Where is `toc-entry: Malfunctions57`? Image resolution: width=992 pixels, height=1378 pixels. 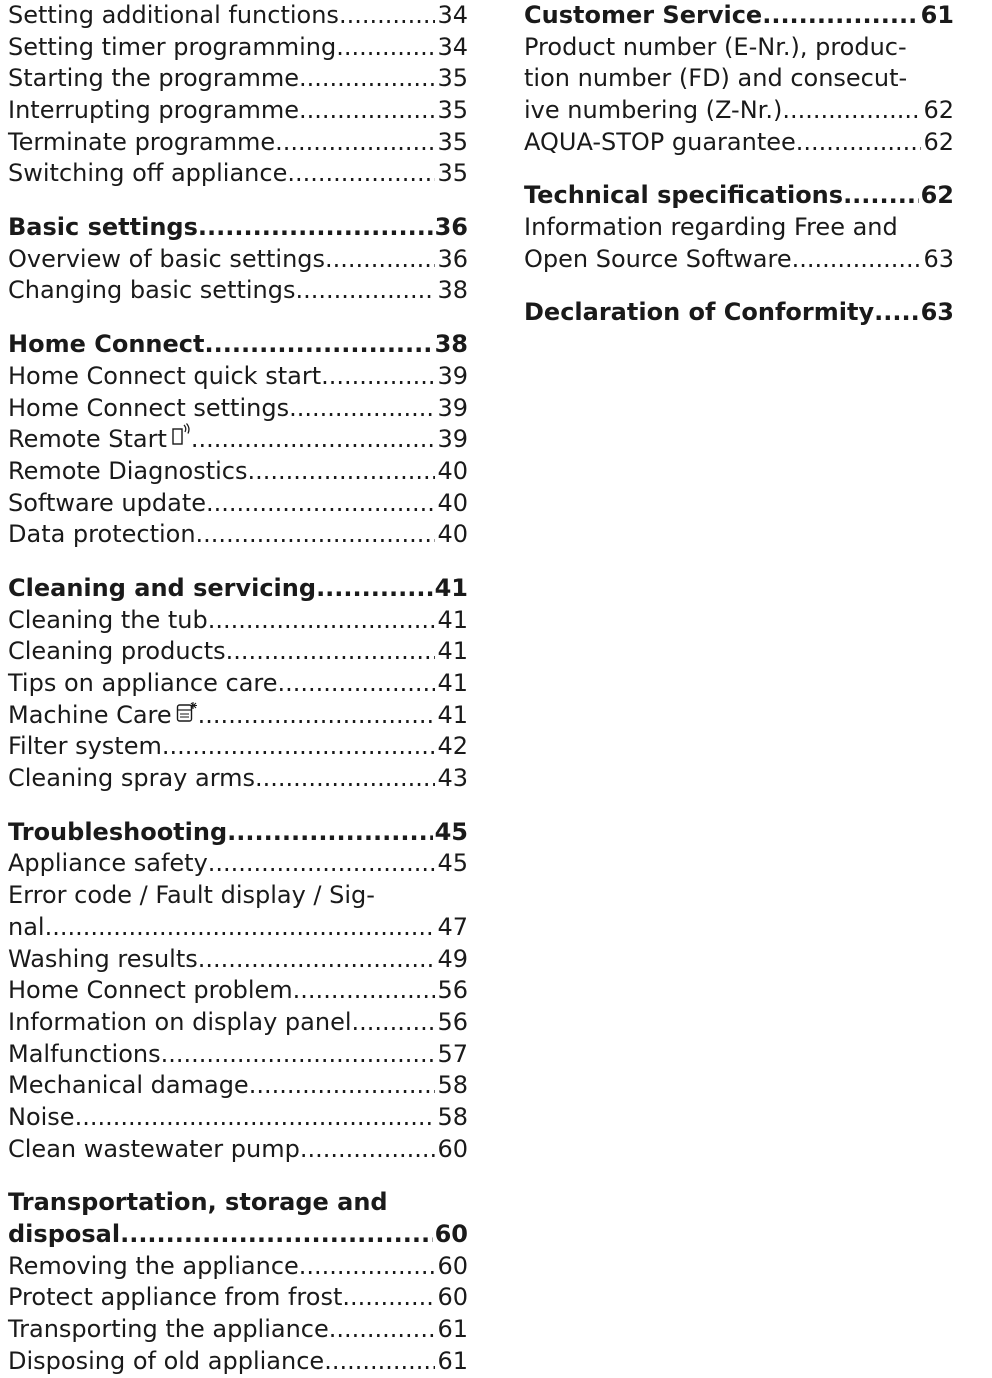 toc-entry: Malfunctions57 is located at coordinates (238, 1055).